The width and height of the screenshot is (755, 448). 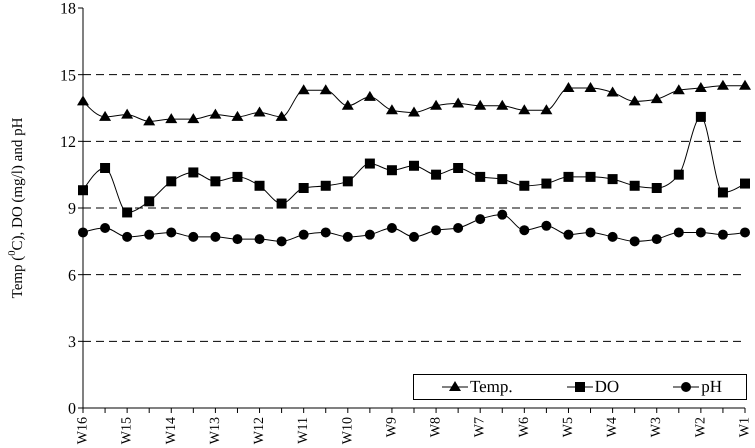 What do you see at coordinates (524, 427) in the screenshot?
I see `x-tick-label: W6` at bounding box center [524, 427].